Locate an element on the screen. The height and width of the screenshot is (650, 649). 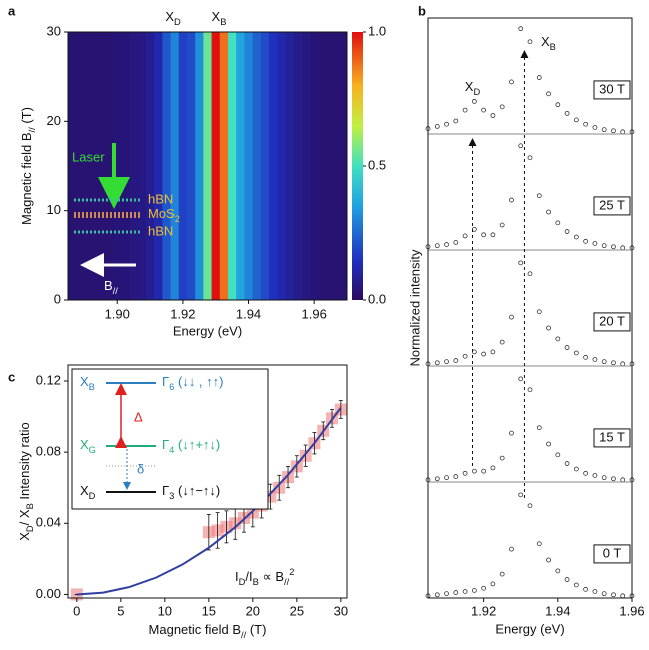
text-part: D is located at coordinates (92, 496).